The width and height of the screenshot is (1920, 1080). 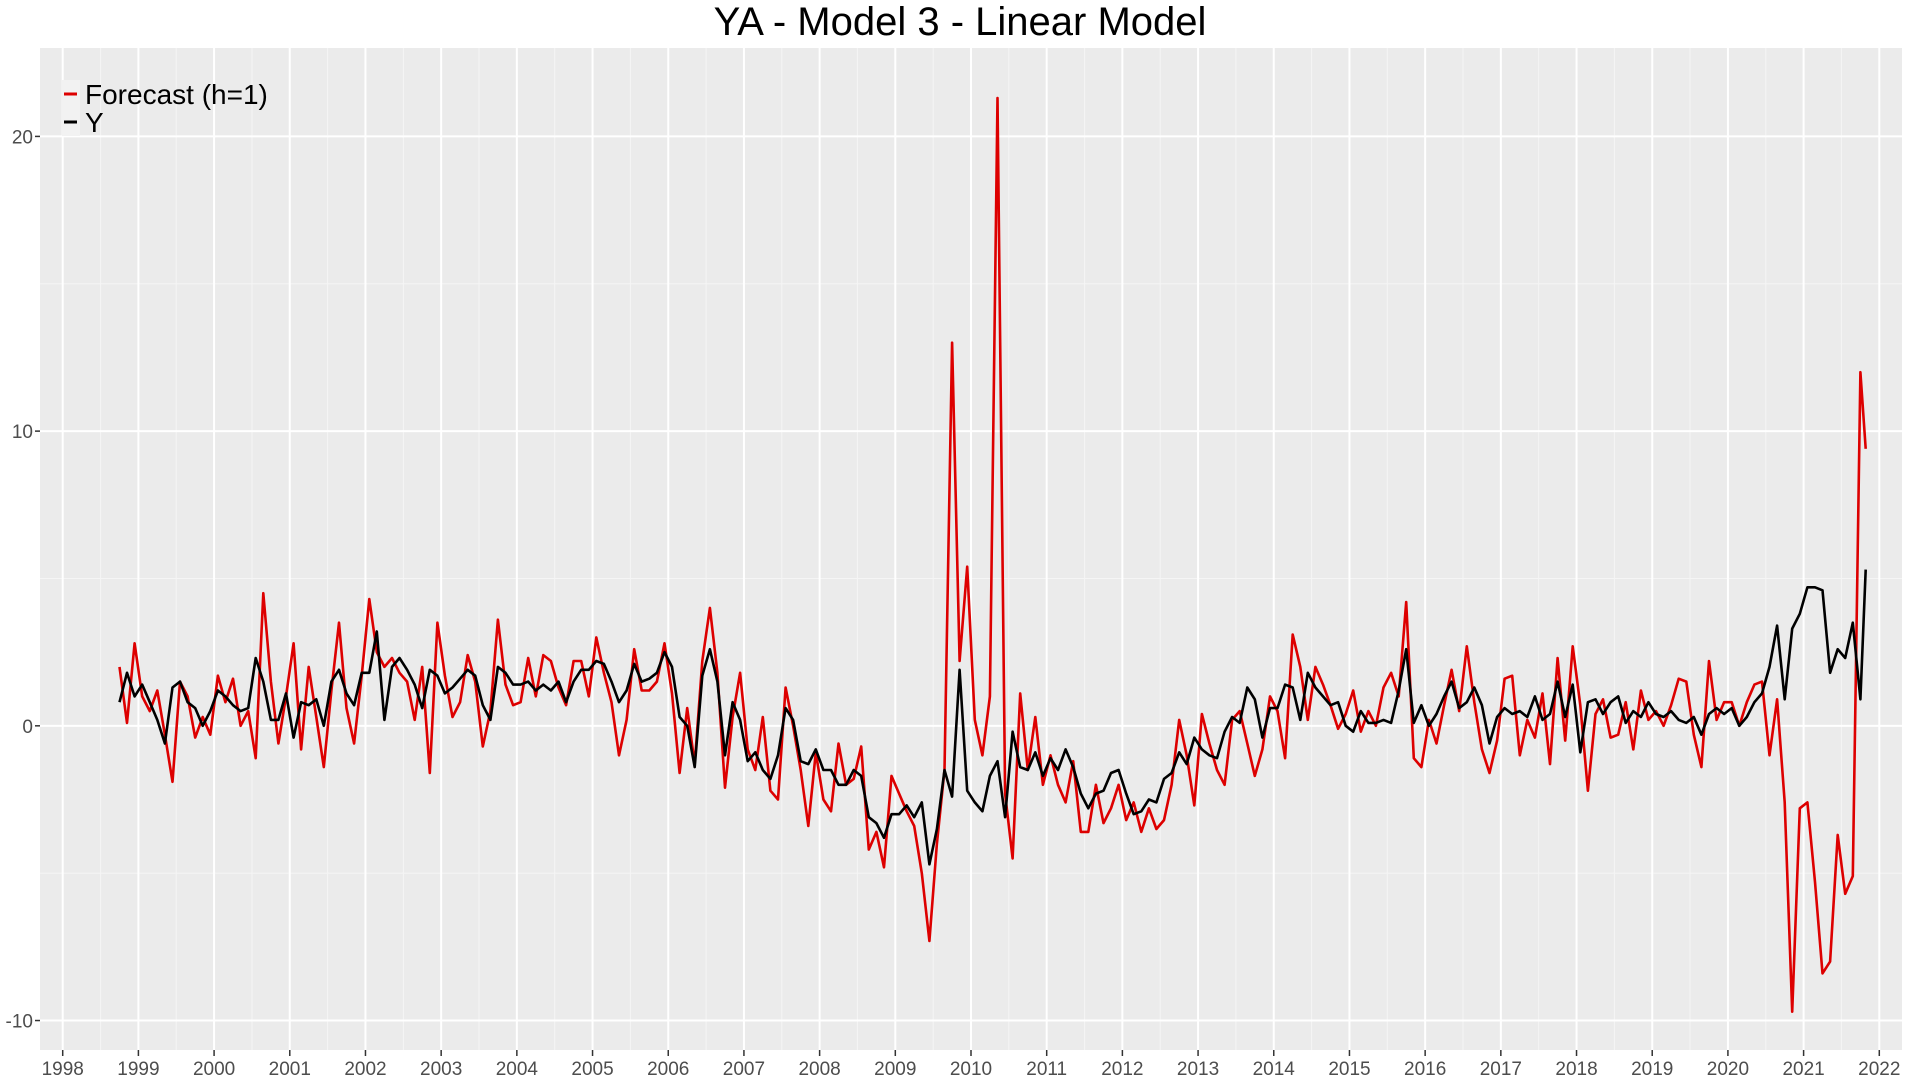 I want to click on x-tick-label: 2004, so click(x=517, y=1069).